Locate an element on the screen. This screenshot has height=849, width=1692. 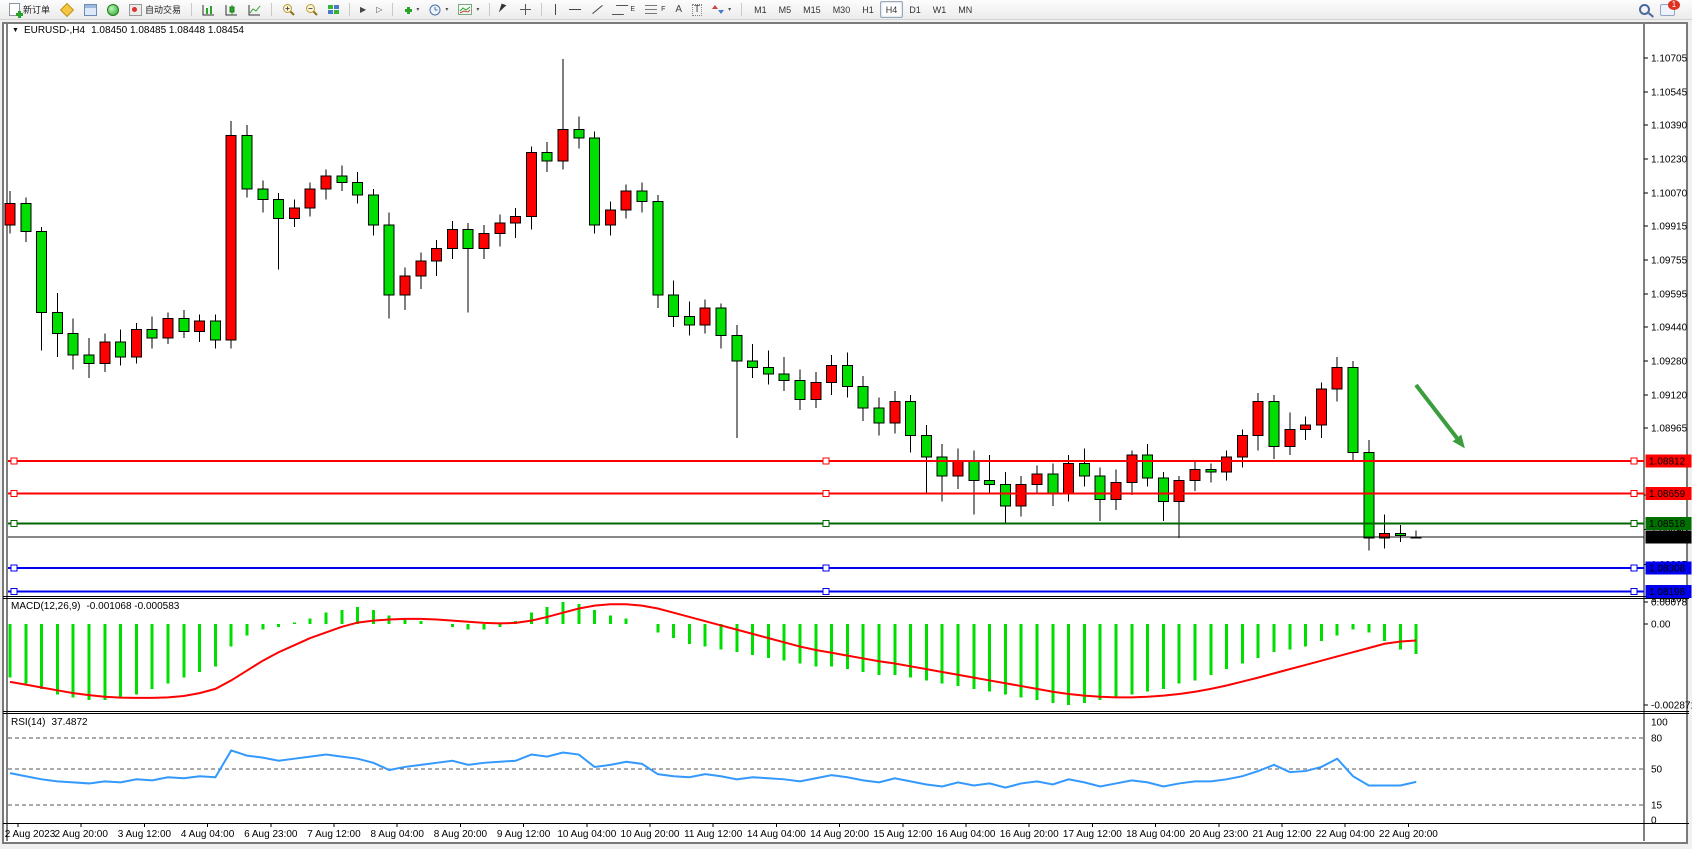
macd-indicator-label: MACD(12,26,9) -0.001068 -0.000583 is located at coordinates (95, 606).